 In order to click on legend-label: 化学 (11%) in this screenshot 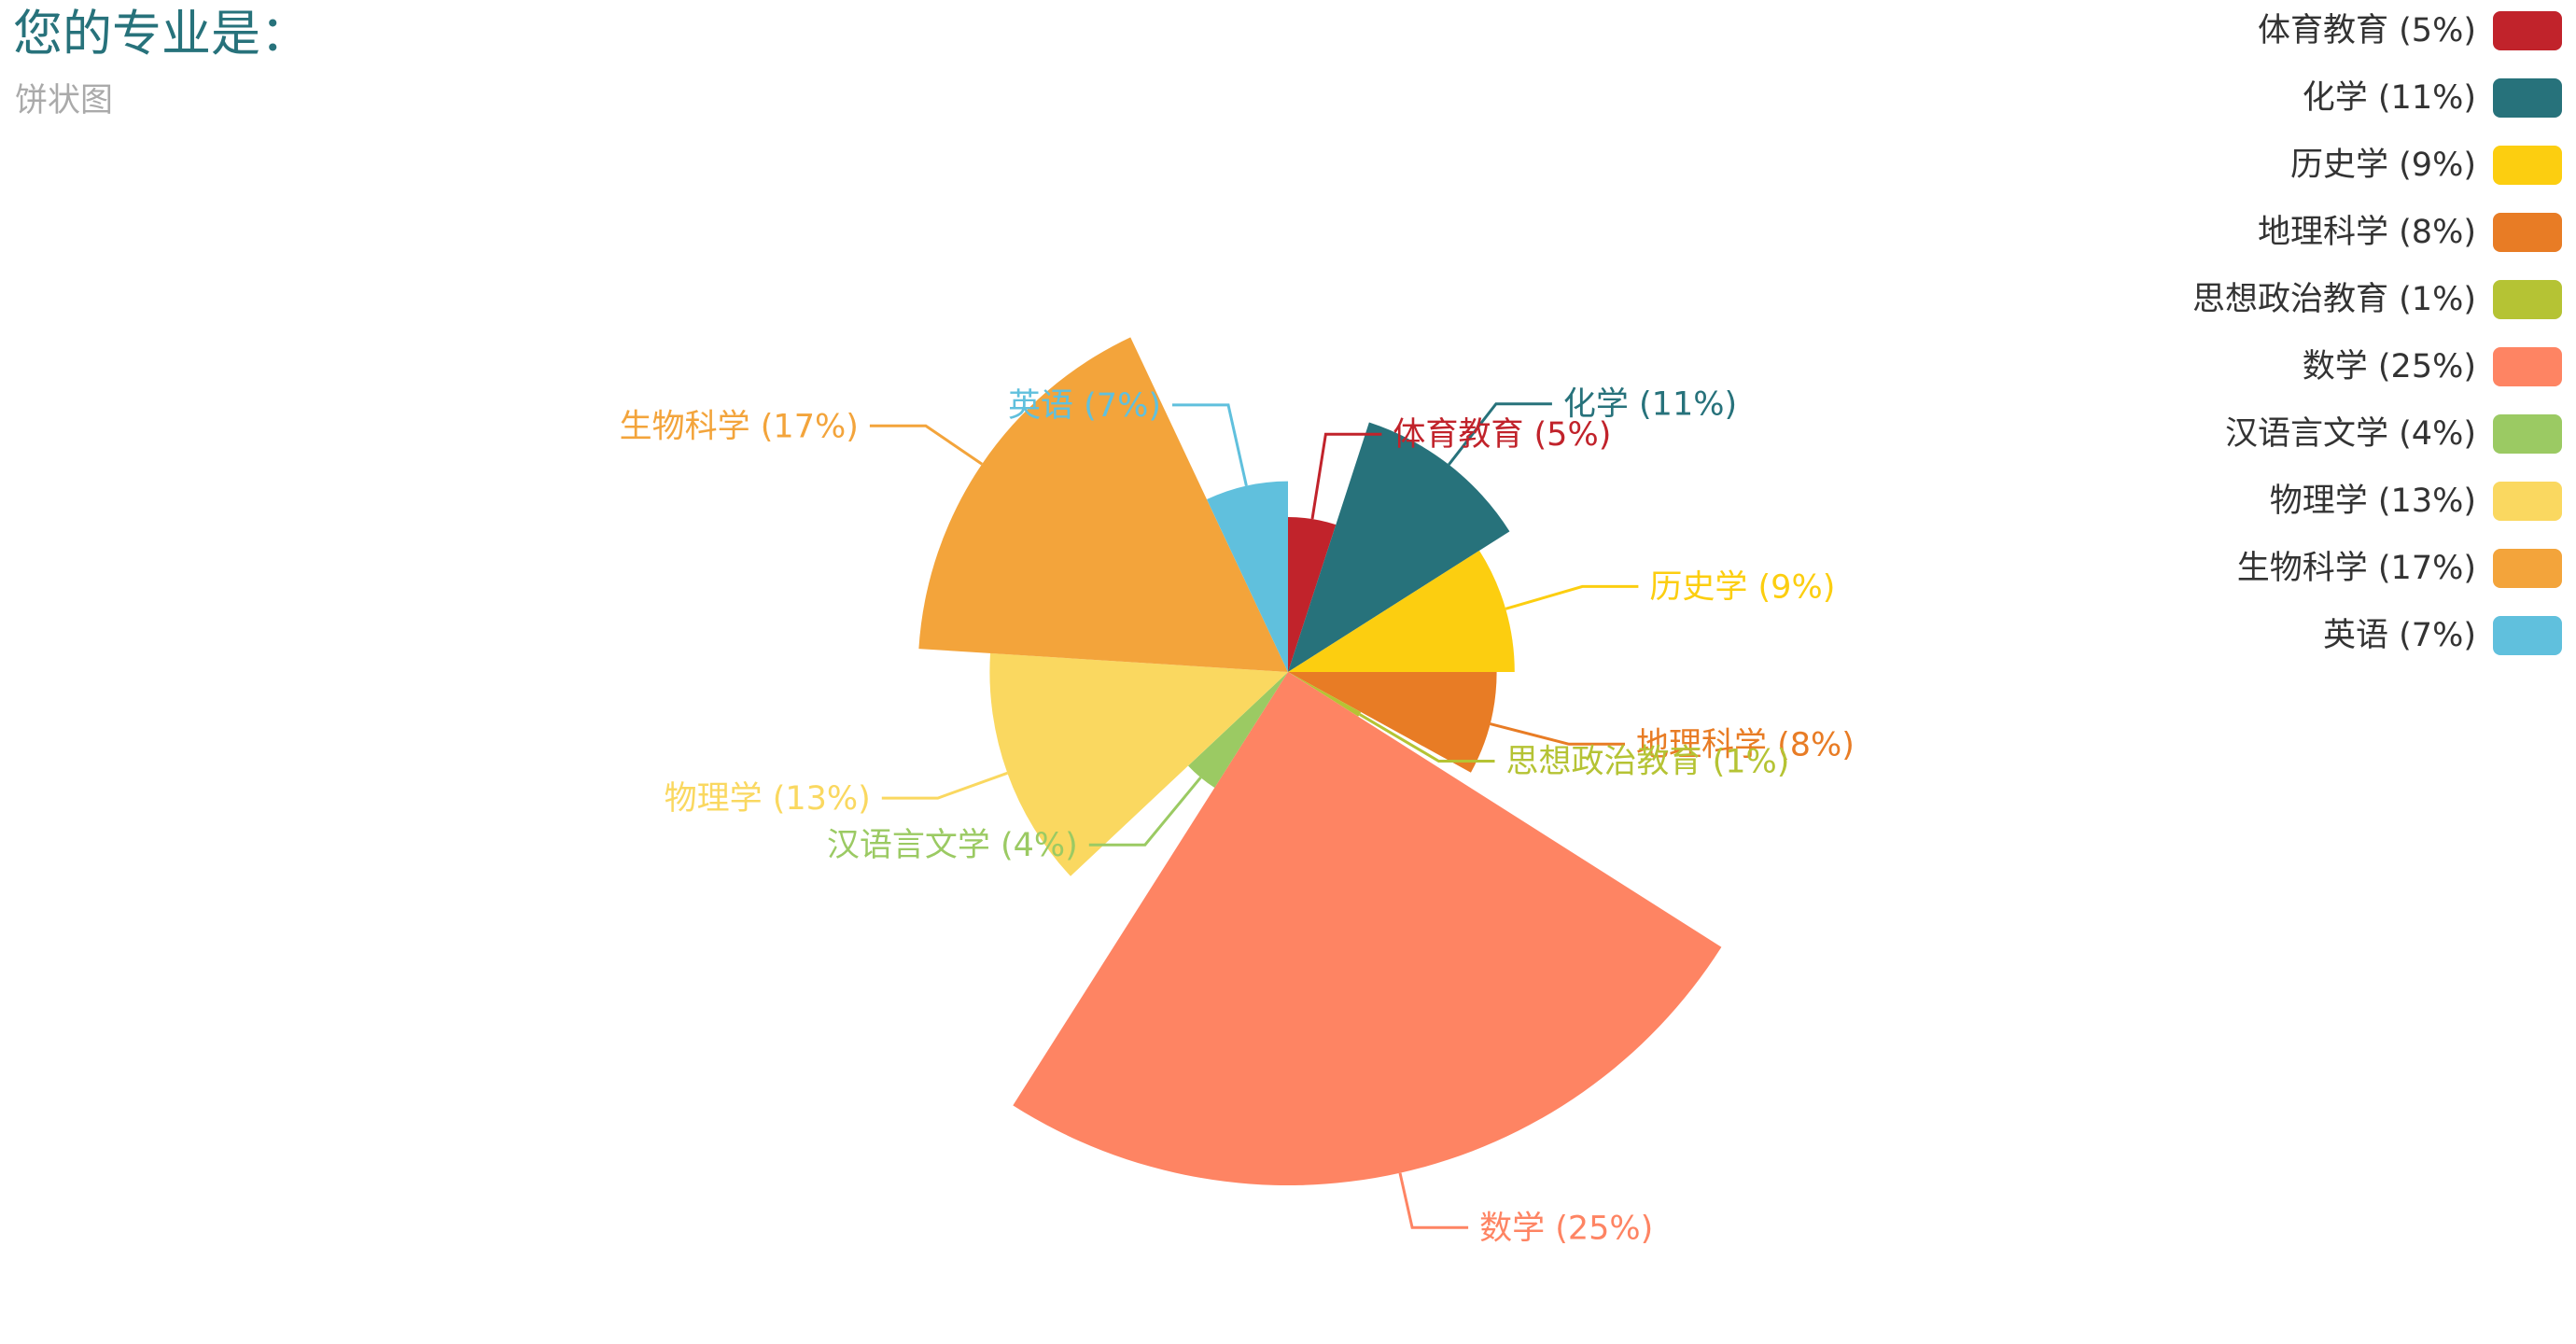, I will do `click(2389, 98)`.